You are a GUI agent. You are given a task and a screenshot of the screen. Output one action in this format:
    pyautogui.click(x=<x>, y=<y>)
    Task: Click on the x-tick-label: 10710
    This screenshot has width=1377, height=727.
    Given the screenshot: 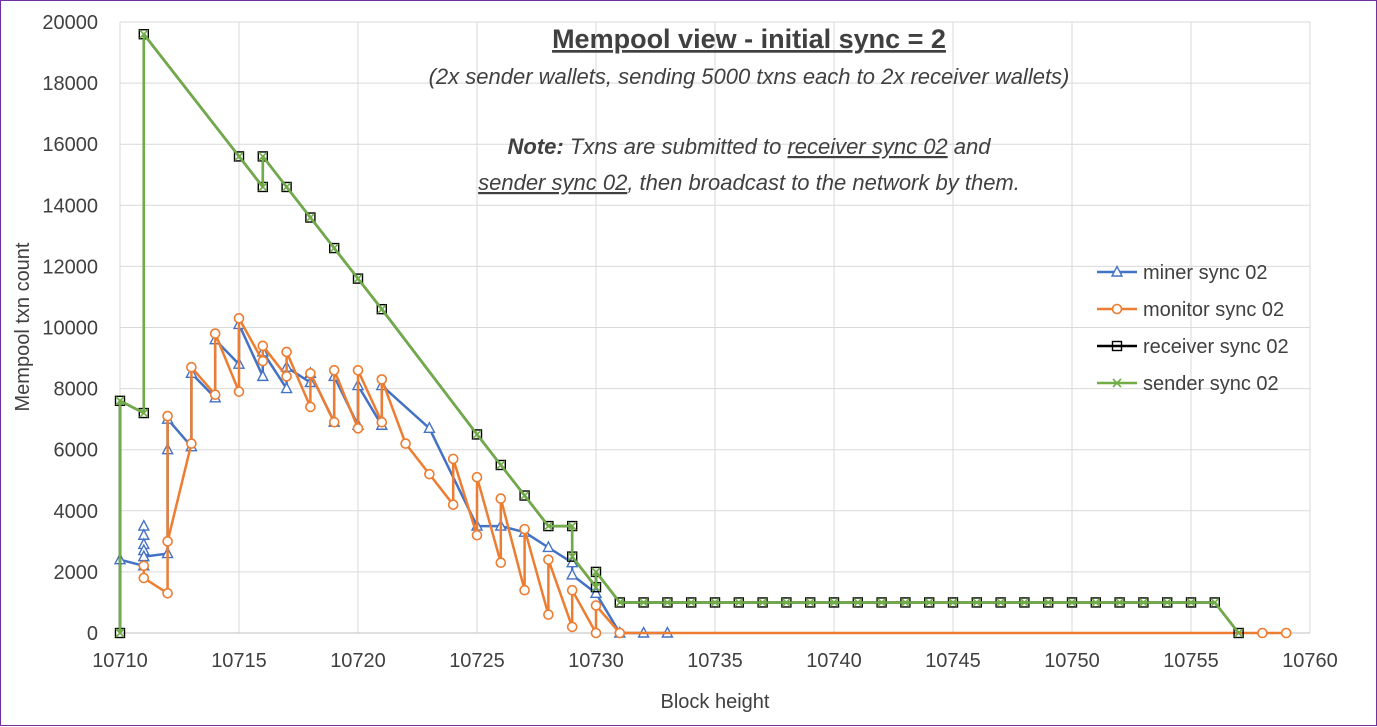 What is the action you would take?
    pyautogui.click(x=120, y=661)
    